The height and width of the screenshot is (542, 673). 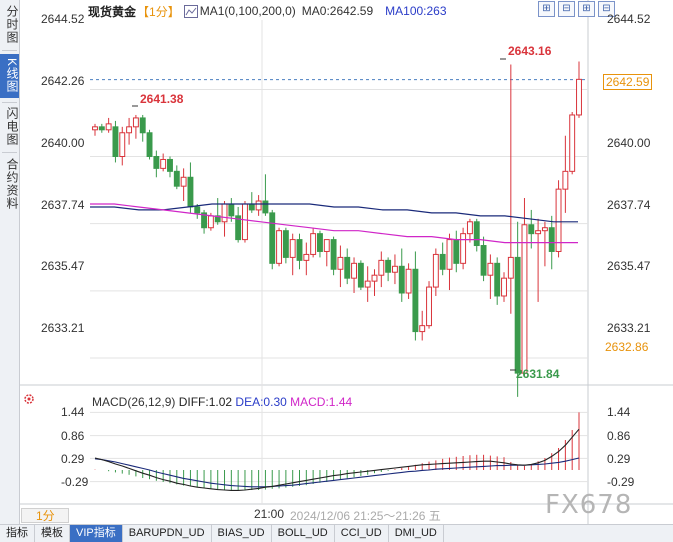 What do you see at coordinates (589, 505) in the screenshot?
I see `watermark-logo: FX678` at bounding box center [589, 505].